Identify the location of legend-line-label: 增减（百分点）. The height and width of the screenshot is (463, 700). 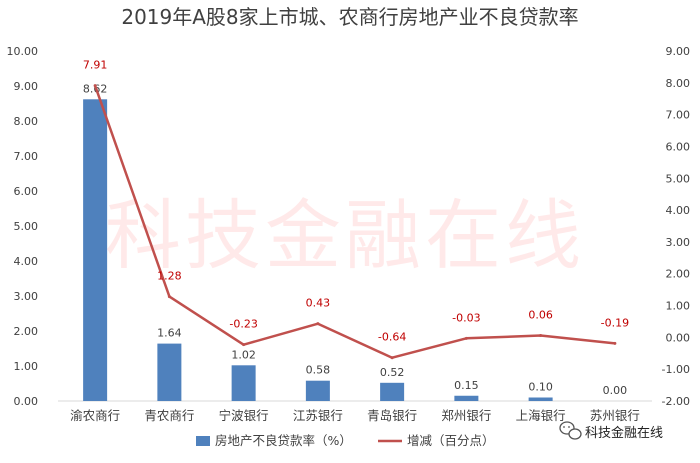
(451, 440).